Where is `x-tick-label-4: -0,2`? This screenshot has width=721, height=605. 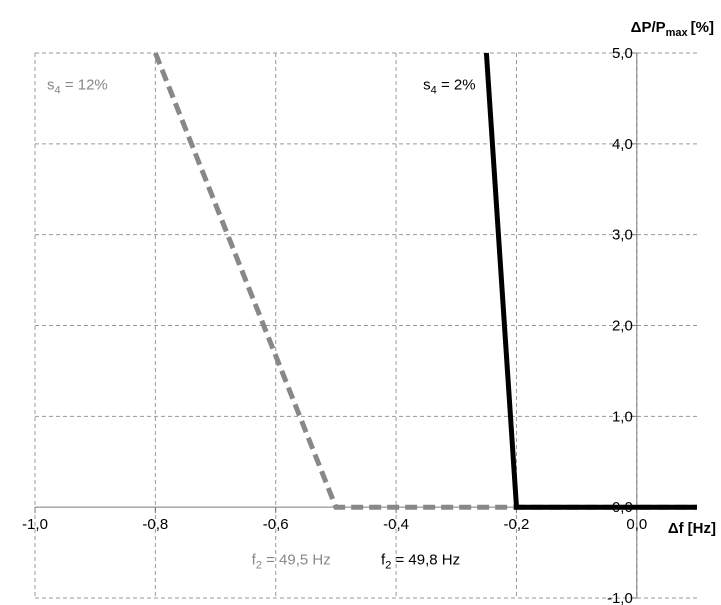 x-tick-label-4: -0,2 is located at coordinates (517, 524).